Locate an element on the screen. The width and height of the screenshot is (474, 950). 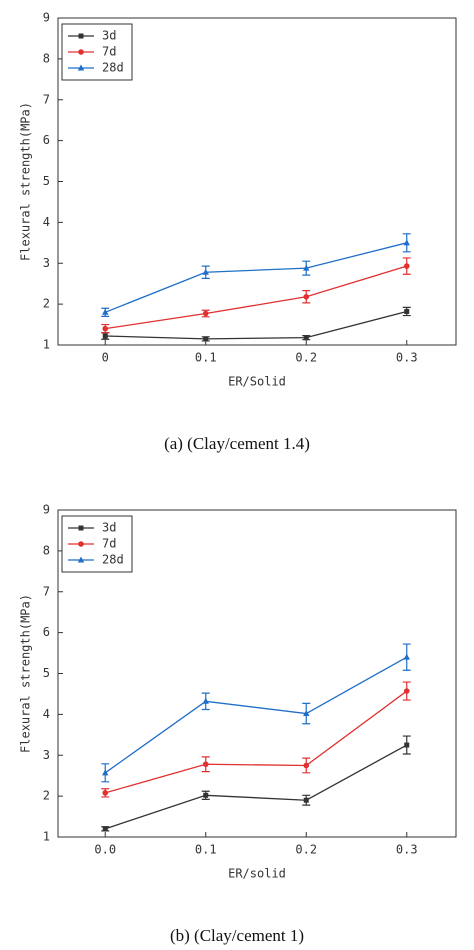
x-tick-label: 0.0 is located at coordinates (105, 850).